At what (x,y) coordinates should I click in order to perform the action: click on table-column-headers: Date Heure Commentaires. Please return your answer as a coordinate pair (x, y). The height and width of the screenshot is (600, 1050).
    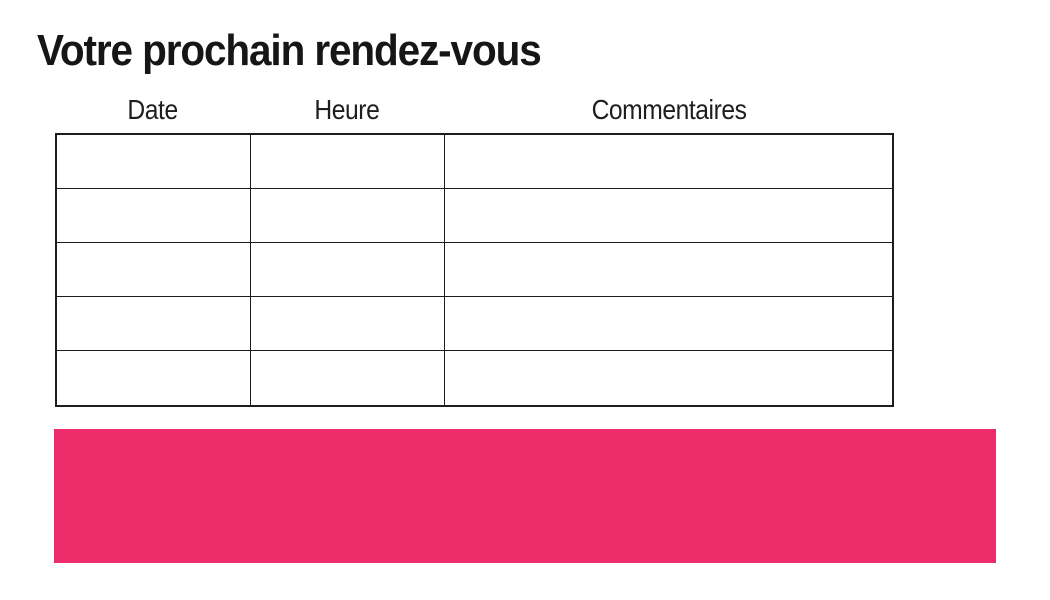
    Looking at the image, I should click on (475, 110).